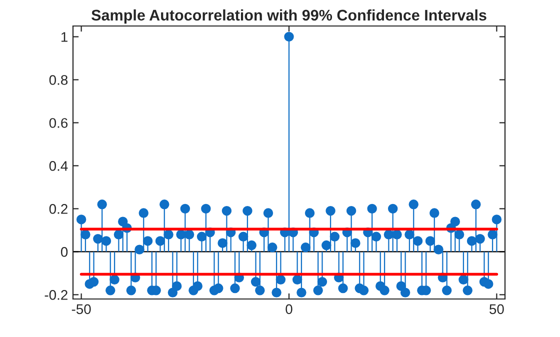 This screenshot has height=337, width=560. I want to click on y-tick-label: 0.6, so click(58, 123).